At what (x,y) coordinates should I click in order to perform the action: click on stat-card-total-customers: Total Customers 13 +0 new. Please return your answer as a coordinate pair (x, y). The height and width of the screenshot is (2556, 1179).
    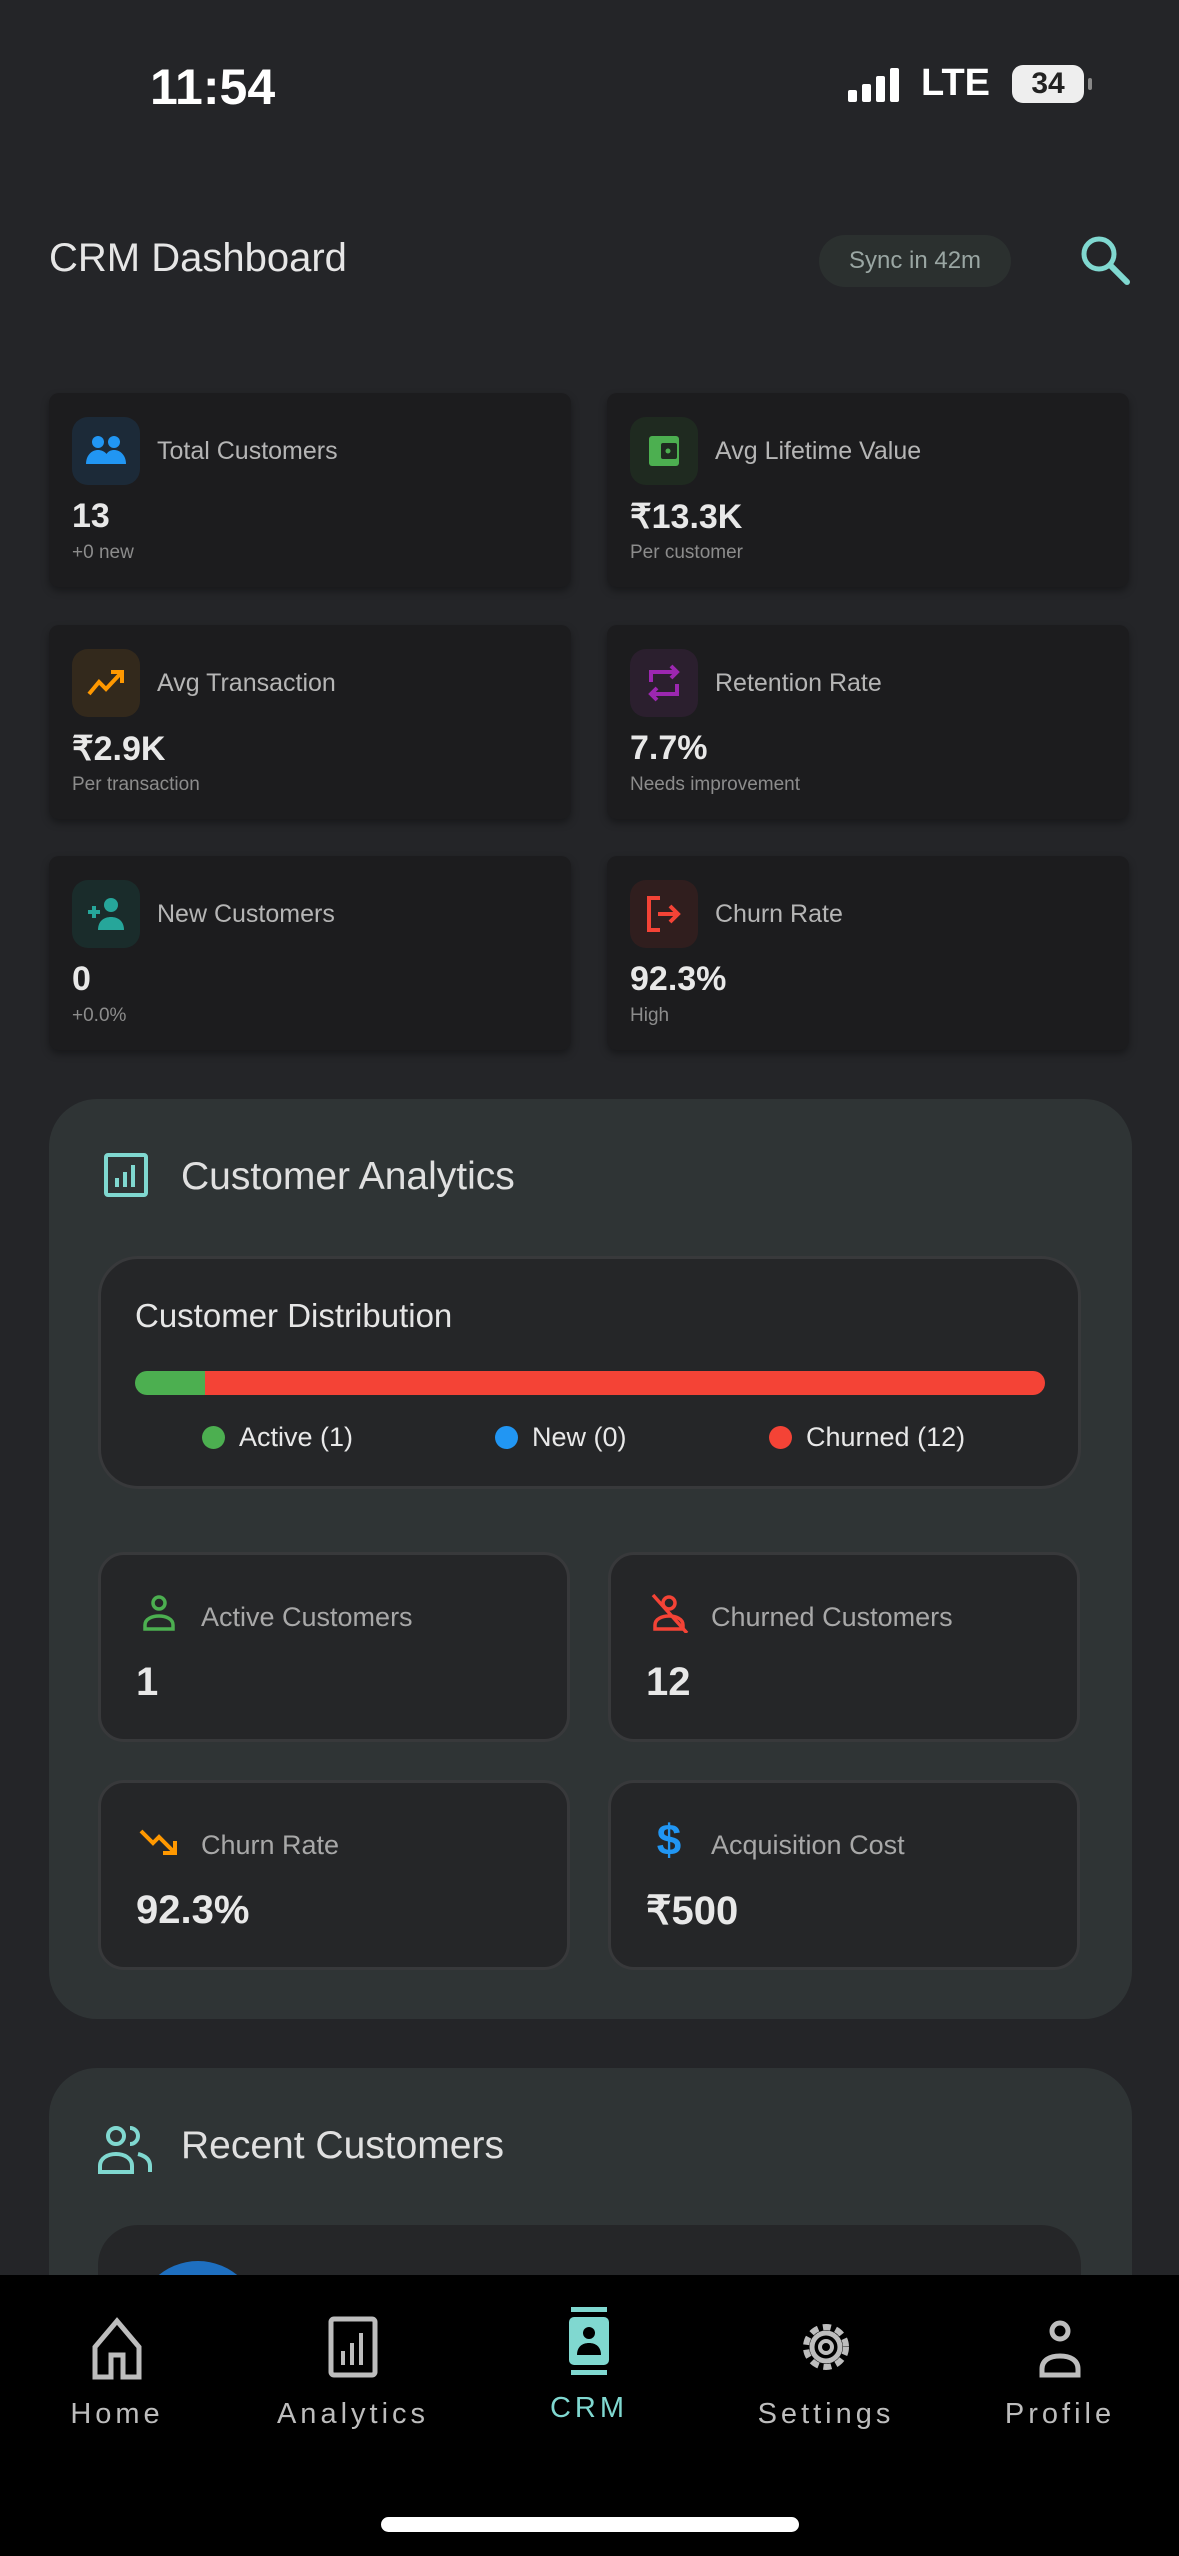
    Looking at the image, I should click on (310, 490).